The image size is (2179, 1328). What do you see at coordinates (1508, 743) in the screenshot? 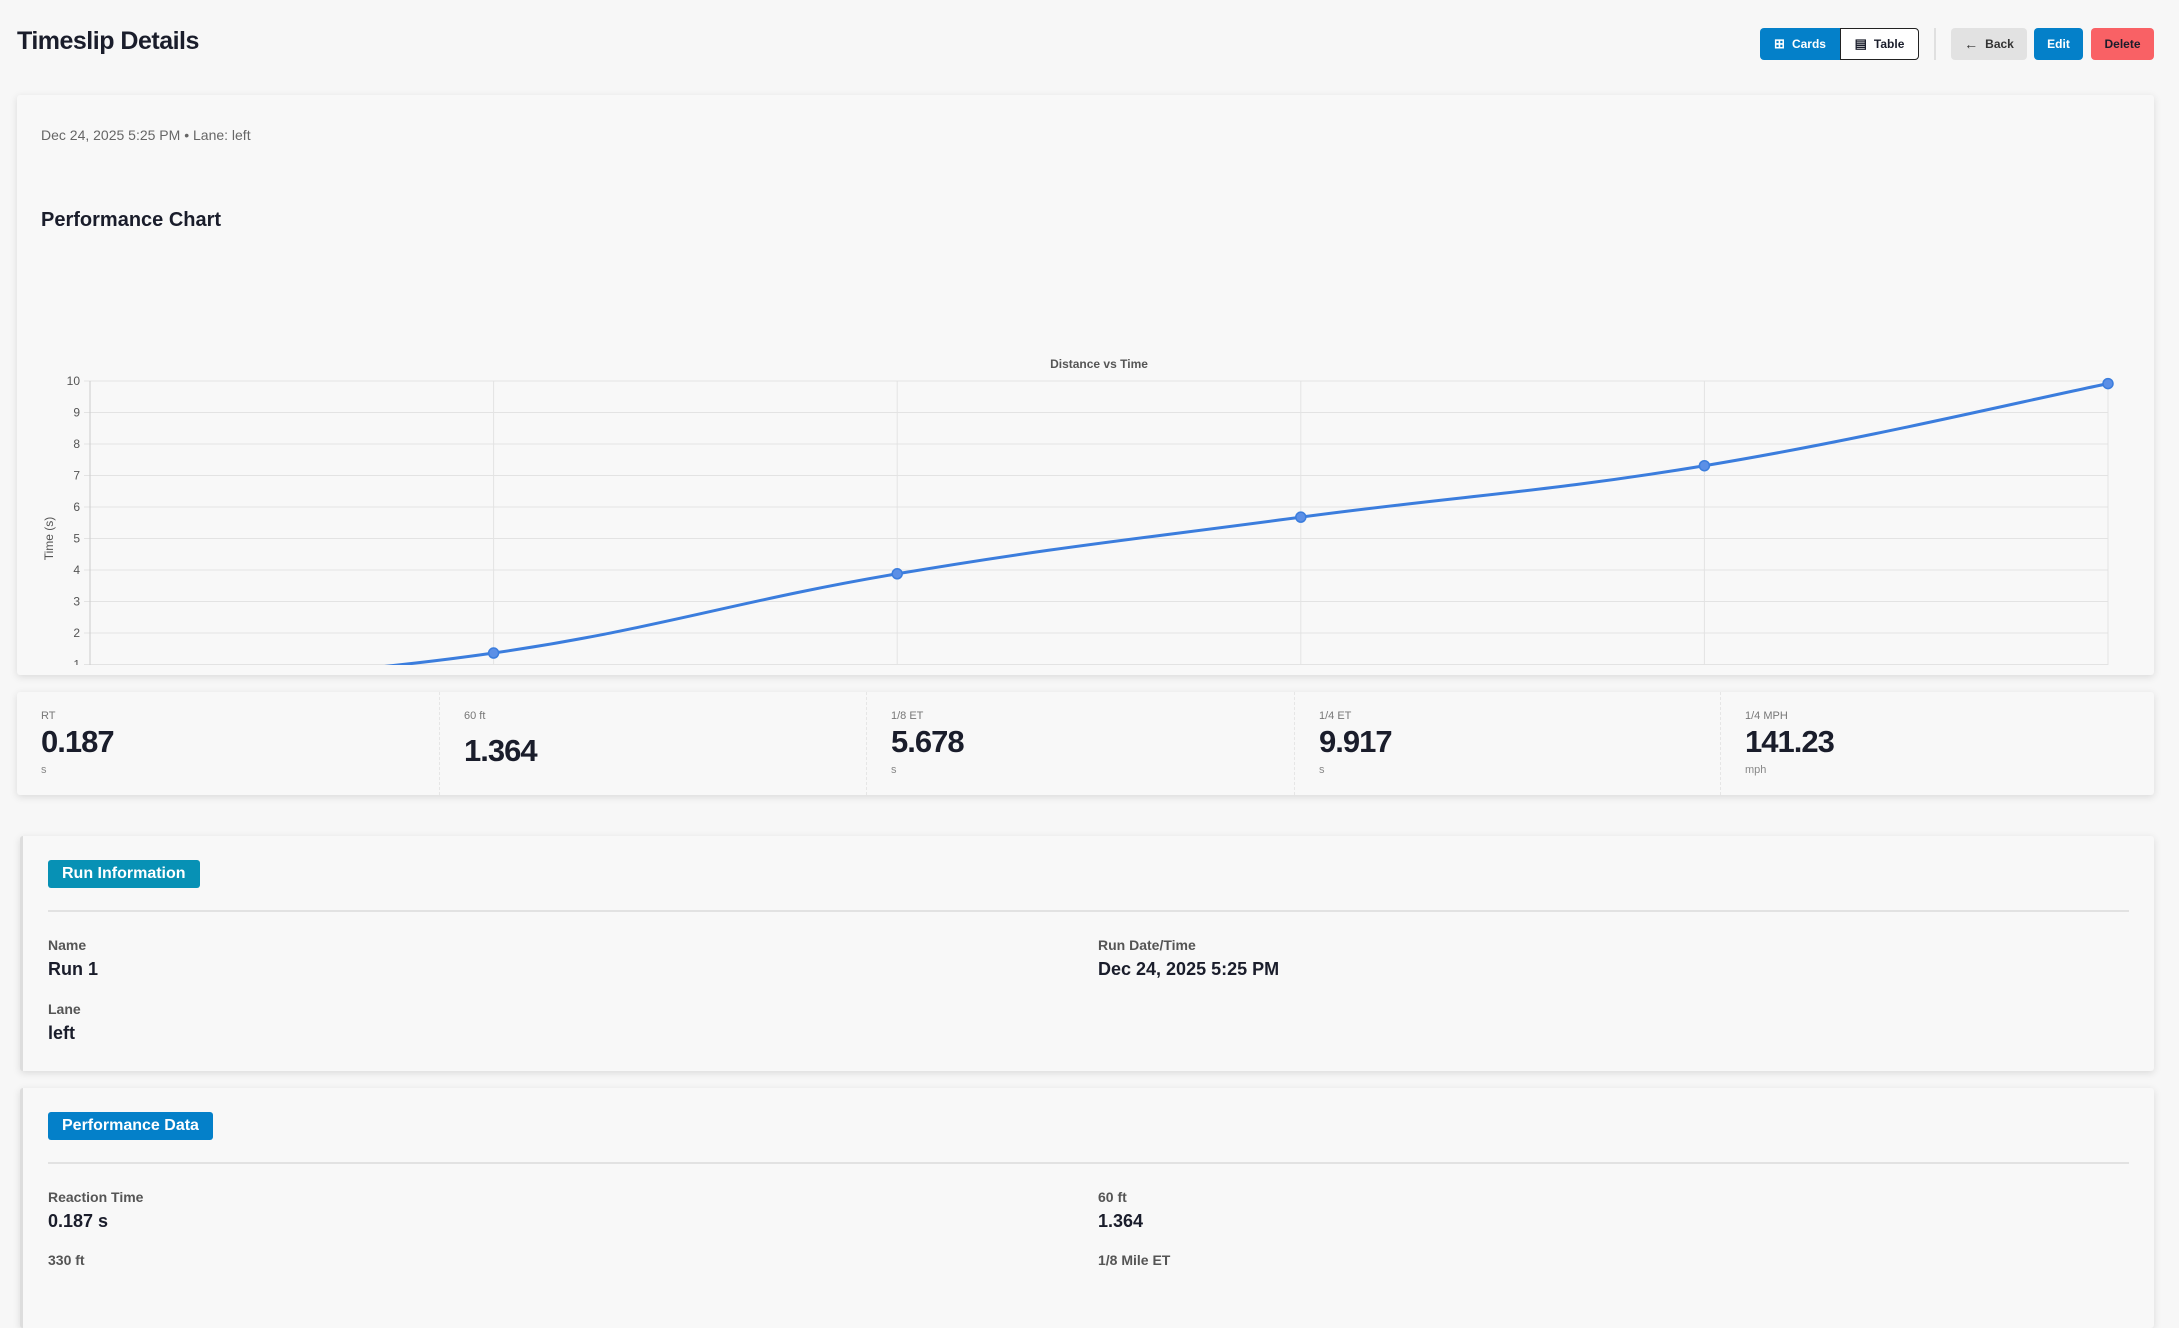
I see `stat-3: 1/4 ET 9.917 s` at bounding box center [1508, 743].